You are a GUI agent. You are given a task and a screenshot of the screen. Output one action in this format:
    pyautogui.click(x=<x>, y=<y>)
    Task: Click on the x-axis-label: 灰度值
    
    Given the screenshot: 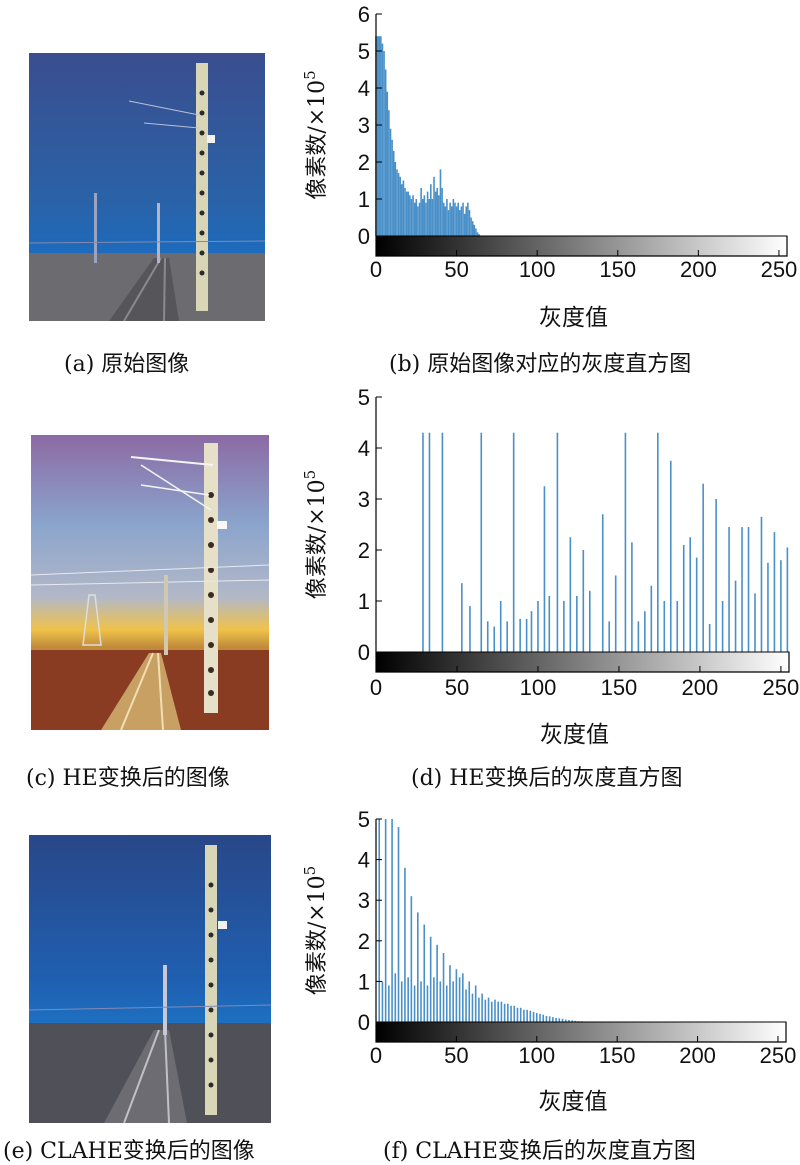 What is the action you would take?
    pyautogui.click(x=574, y=735)
    